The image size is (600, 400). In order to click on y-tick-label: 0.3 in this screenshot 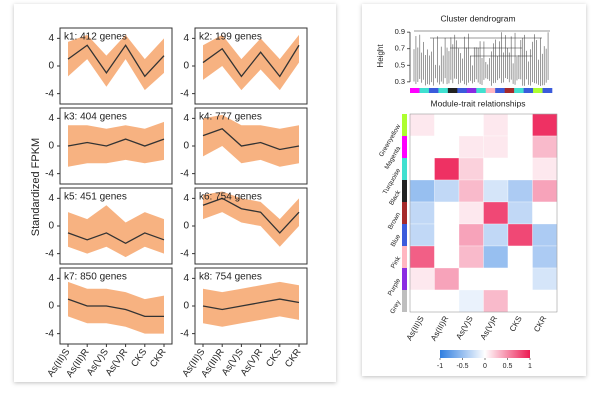, I will do `click(400, 81)`.